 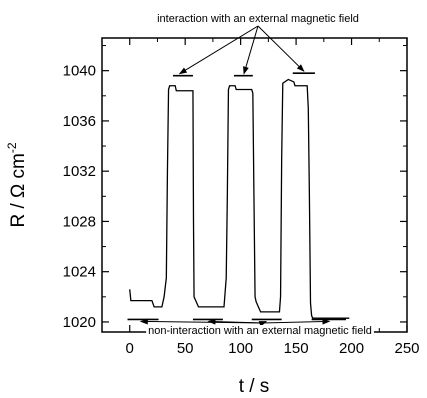 What do you see at coordinates (79, 171) in the screenshot?
I see `y-tick-label: 1032` at bounding box center [79, 171].